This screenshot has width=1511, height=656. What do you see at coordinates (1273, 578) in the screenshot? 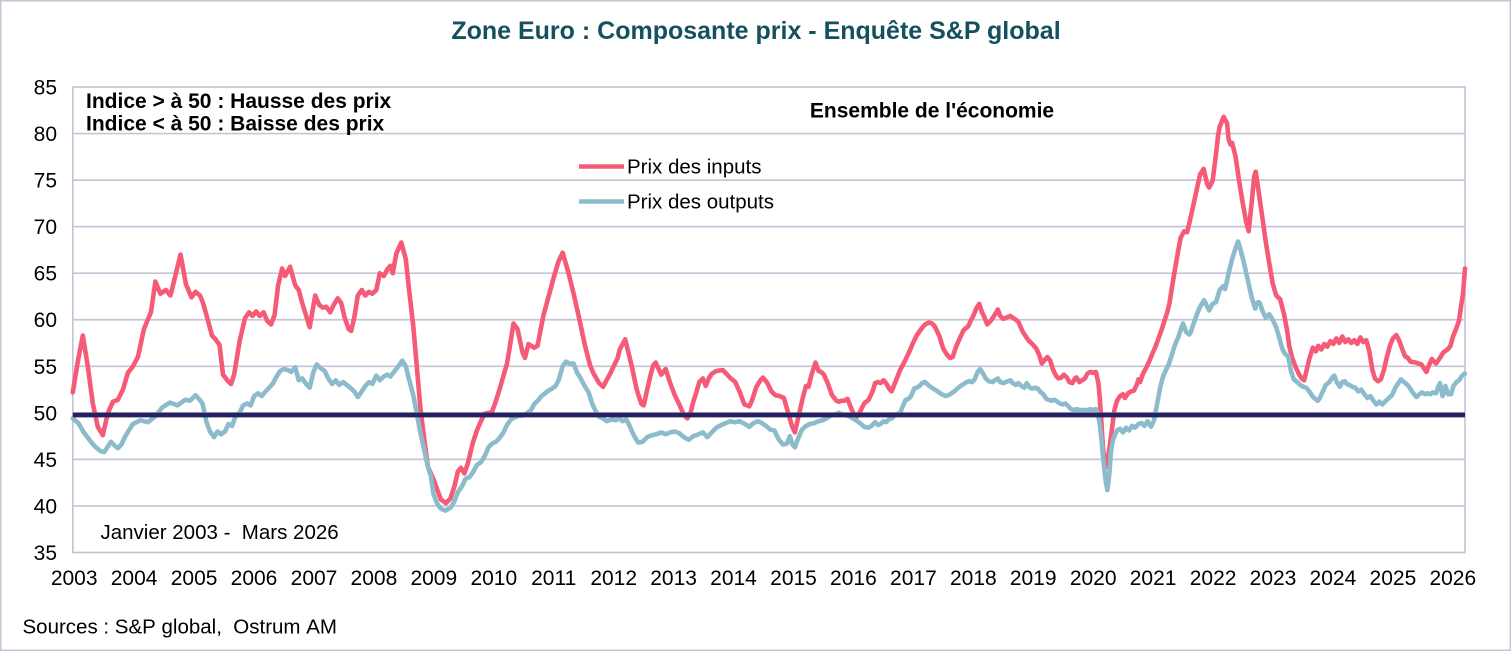
I see `svg-text: 2023` at bounding box center [1273, 578].